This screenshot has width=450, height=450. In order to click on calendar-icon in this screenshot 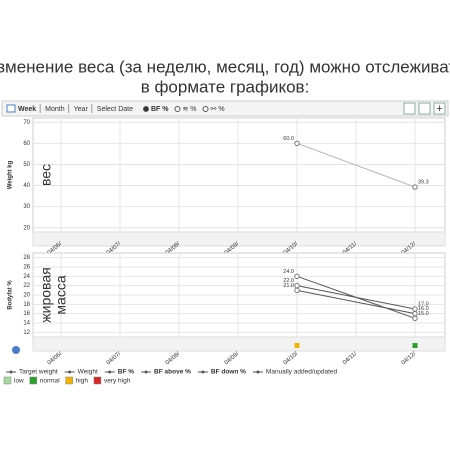, I will do `click(11, 108)`.